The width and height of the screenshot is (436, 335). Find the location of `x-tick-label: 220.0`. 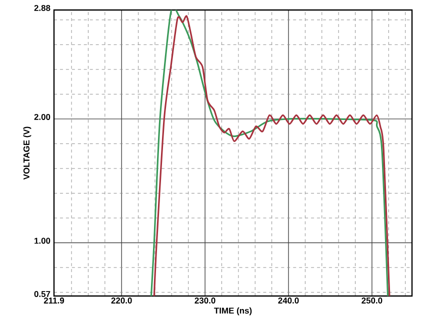

x-tick-label: 220.0 is located at coordinates (121, 301).